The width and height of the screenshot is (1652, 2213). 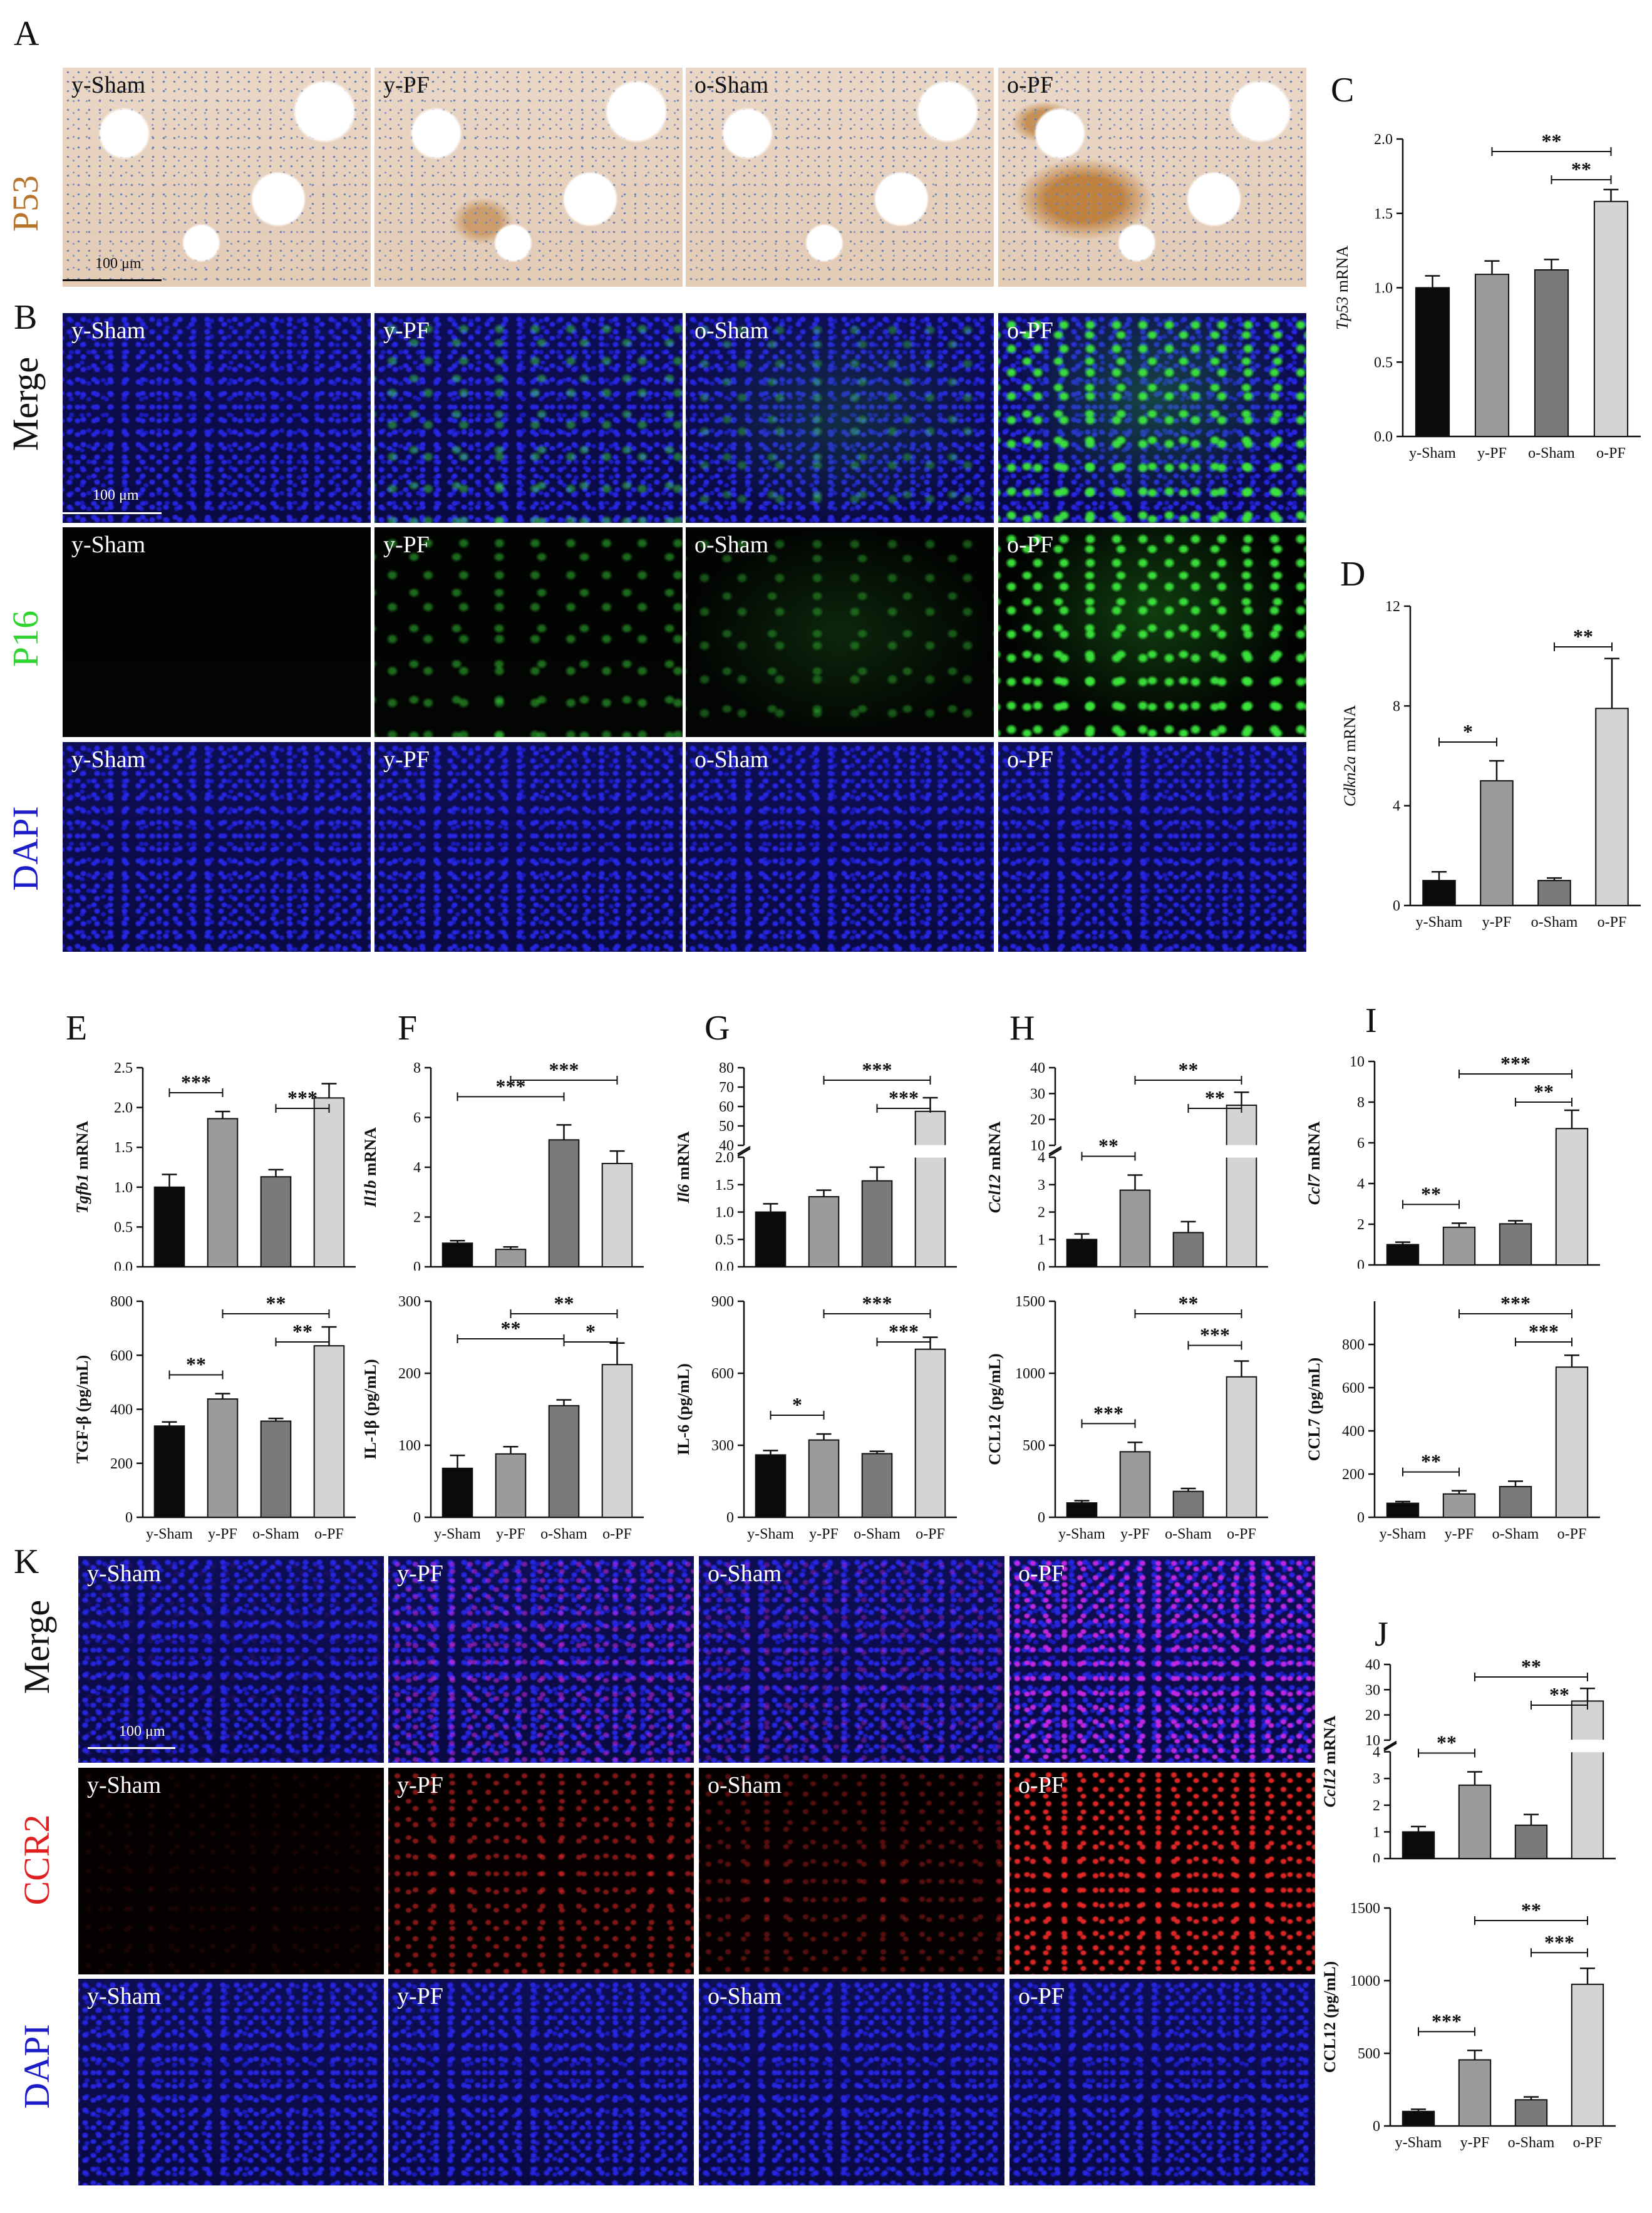 I want to click on micrograph-b-dapi-o-pf: o-PF, so click(x=1152, y=847).